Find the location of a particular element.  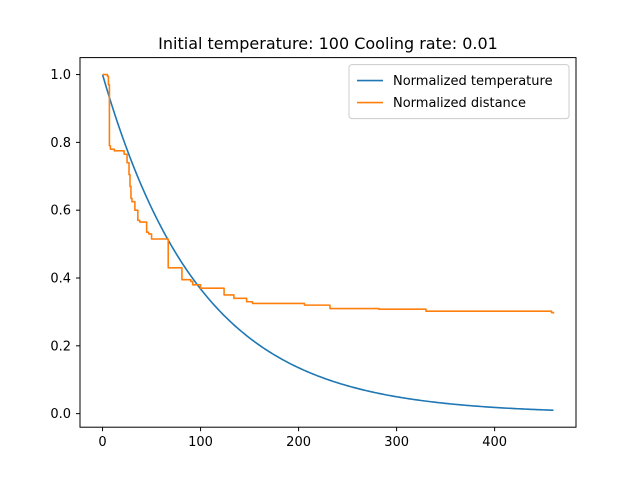

y-tick-label: 0.4 is located at coordinates (60, 279).